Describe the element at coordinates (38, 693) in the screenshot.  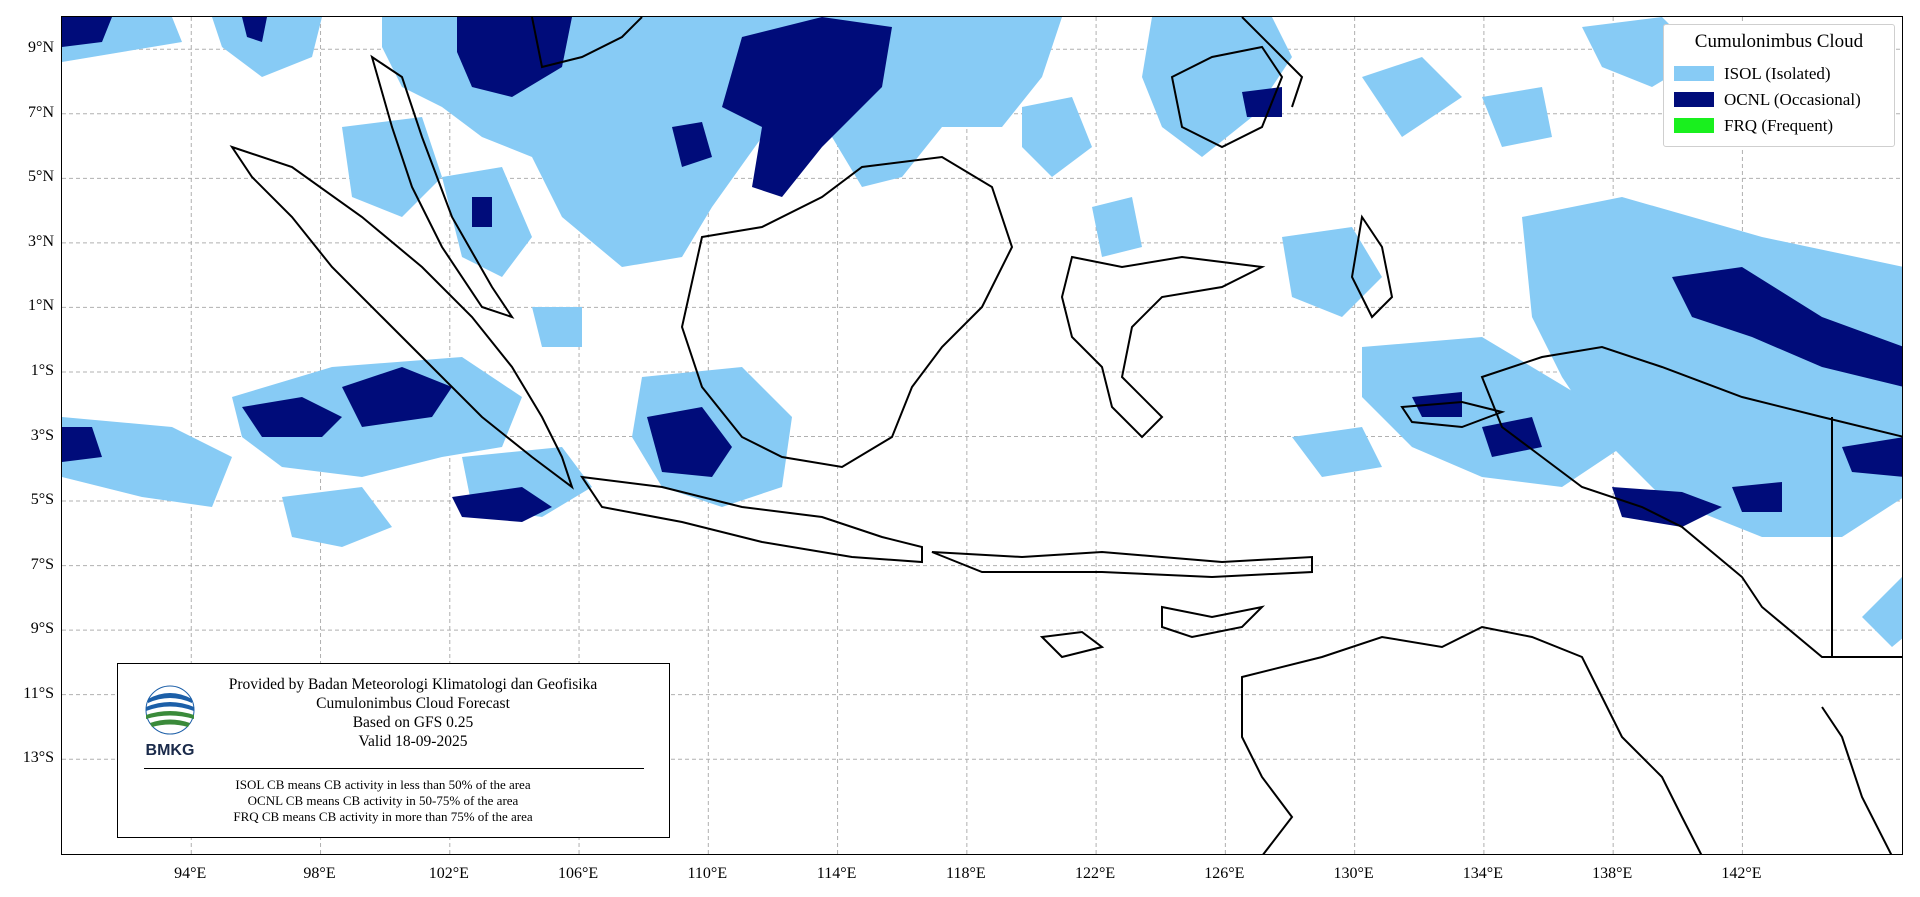
I see `lat-tick-label: 11°S` at that location.